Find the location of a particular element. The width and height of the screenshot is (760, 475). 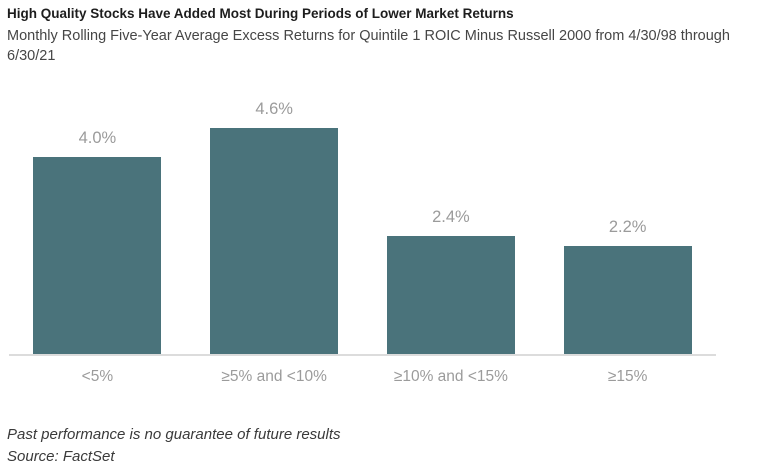

bar-value-label: 2.2% is located at coordinates (627, 227).